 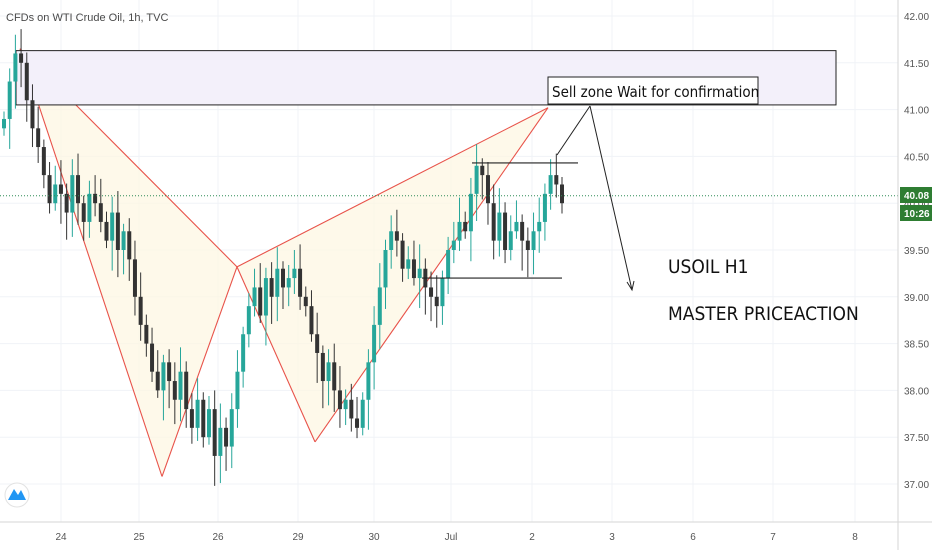 I want to click on current-price-badge, so click(x=916, y=195).